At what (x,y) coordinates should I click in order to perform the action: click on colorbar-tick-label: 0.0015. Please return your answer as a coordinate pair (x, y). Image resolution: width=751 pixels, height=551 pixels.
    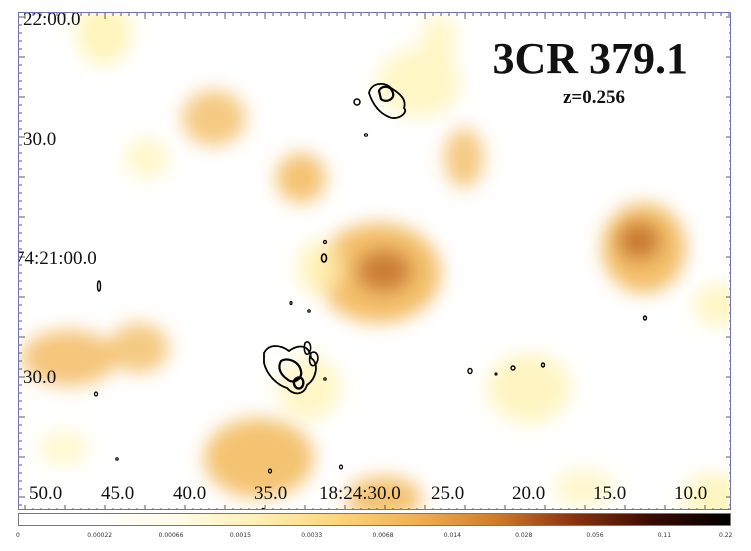
    Looking at the image, I should click on (240, 535).